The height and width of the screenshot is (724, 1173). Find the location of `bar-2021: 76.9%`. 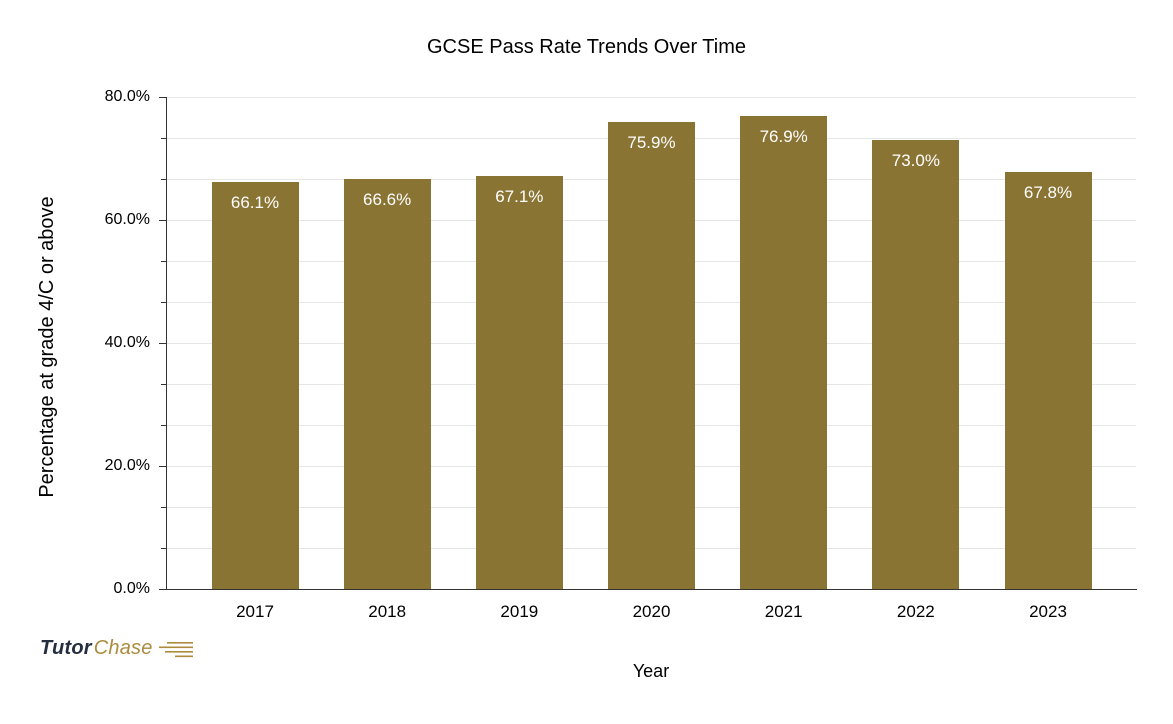

bar-2021: 76.9% is located at coordinates (784, 352).